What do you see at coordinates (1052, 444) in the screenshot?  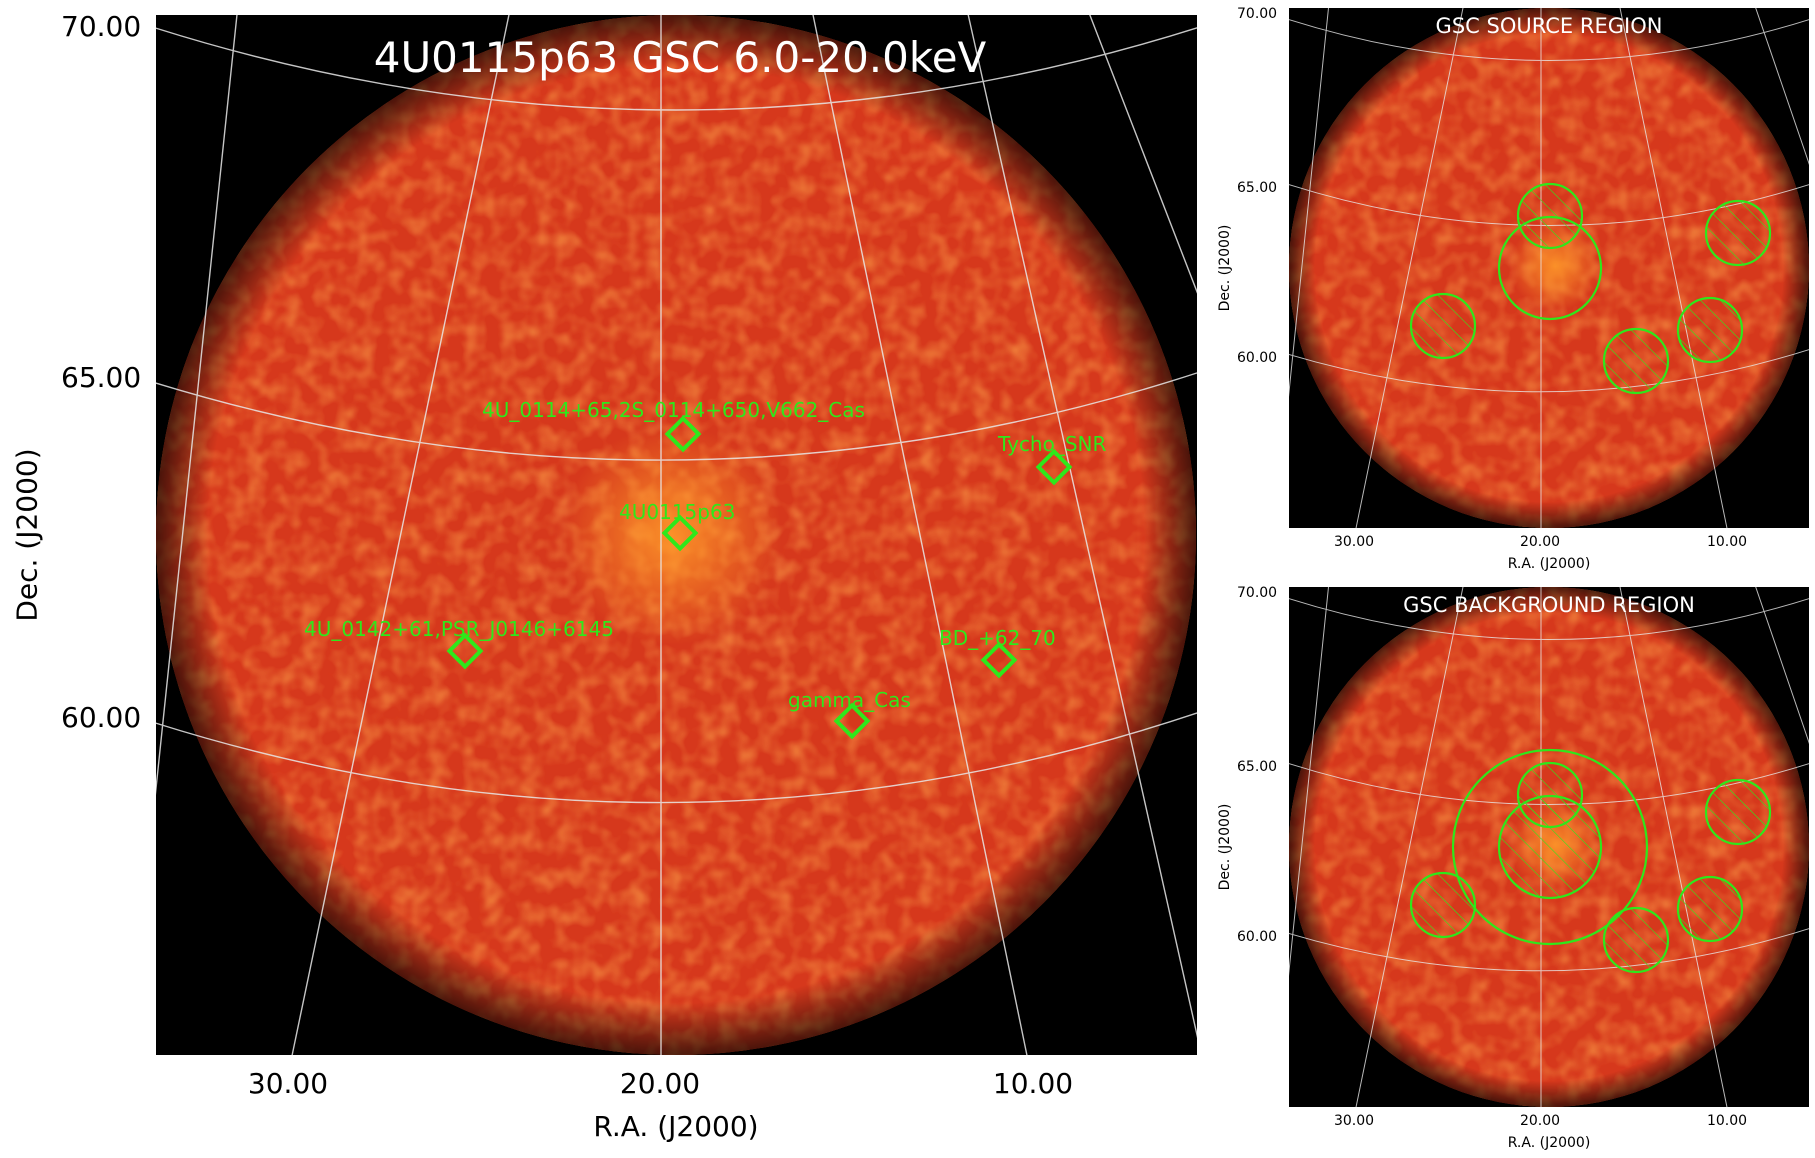 I see `source-label: Tycho_SNR` at bounding box center [1052, 444].